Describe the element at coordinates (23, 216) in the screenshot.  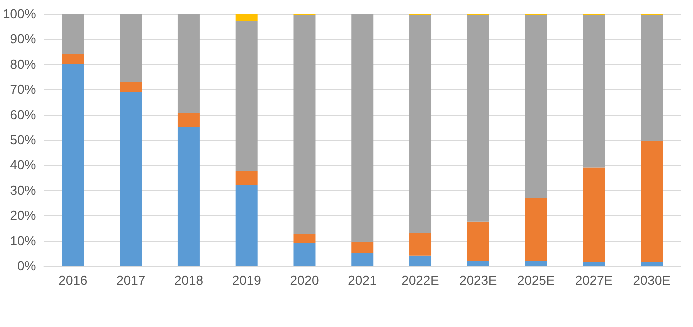
I see `y-tick-label: 20%` at that location.